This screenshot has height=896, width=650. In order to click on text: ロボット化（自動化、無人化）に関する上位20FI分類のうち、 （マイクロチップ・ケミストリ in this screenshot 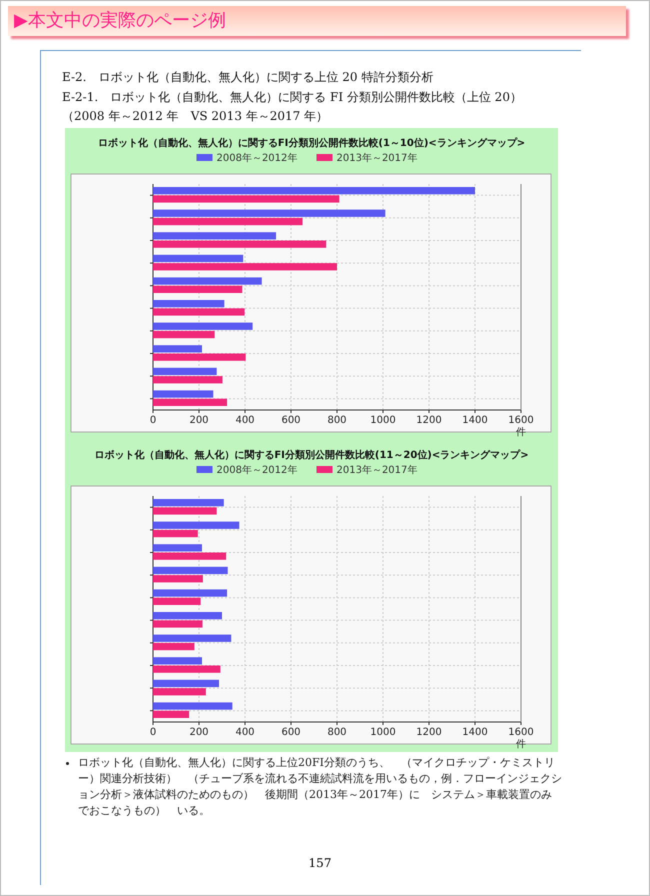, I will do `click(316, 762)`.